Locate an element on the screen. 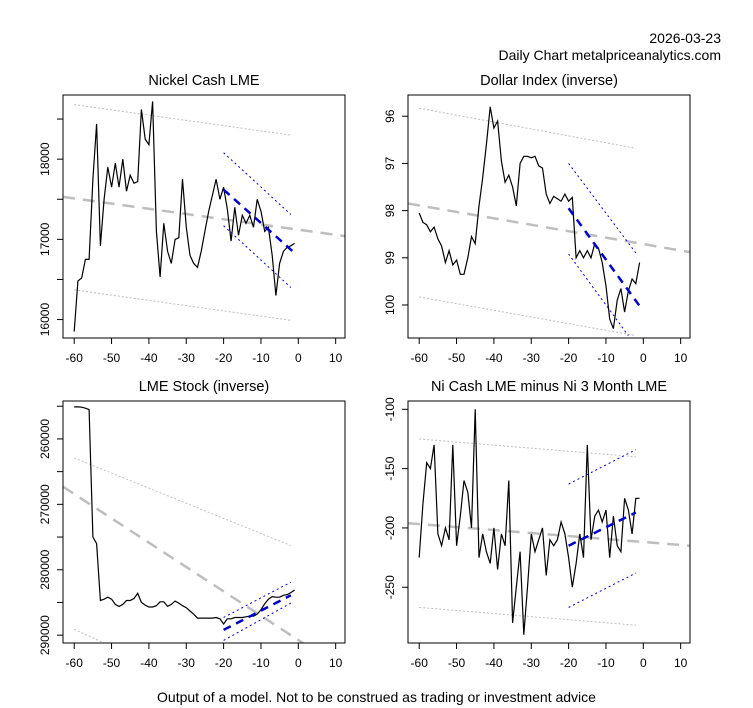 This screenshot has height=708, width=753. y-tick-label: -150 is located at coordinates (390, 468).